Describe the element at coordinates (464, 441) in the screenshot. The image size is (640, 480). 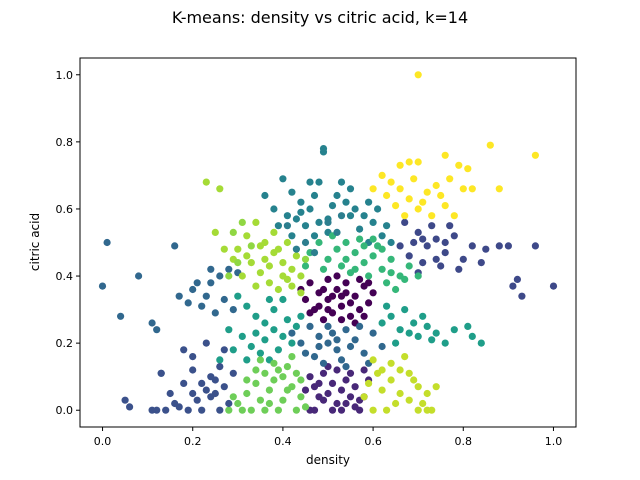
I see `x-tick-label: 0.8` at that location.